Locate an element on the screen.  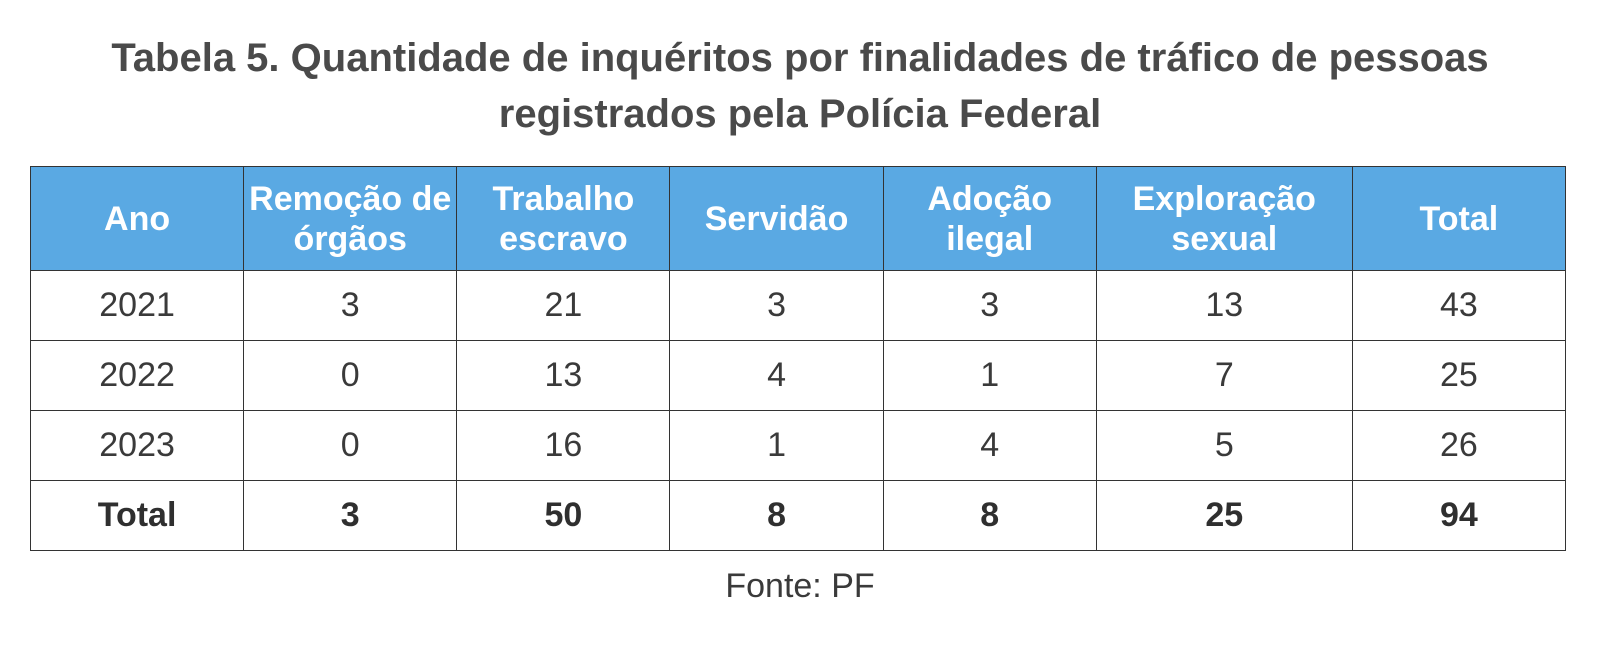
cell-servidao: 1 is located at coordinates (776, 445).